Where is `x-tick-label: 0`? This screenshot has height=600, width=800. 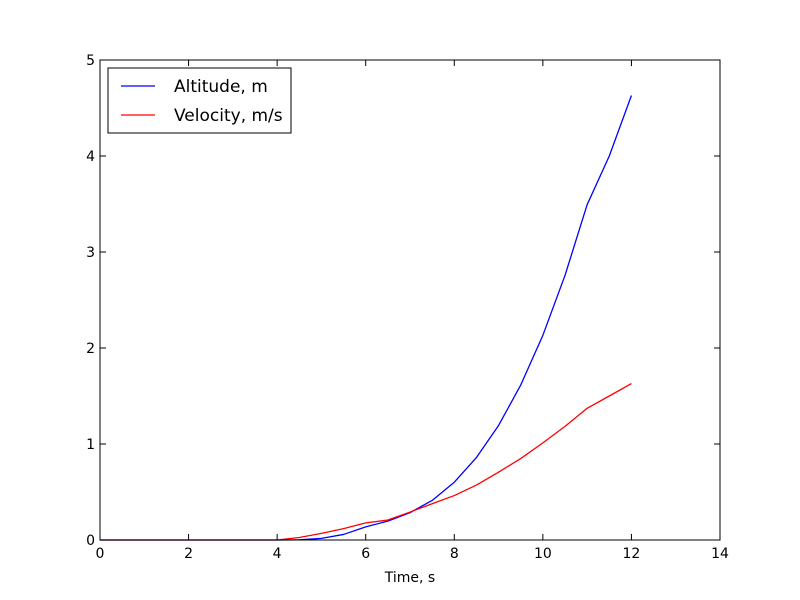 x-tick-label: 0 is located at coordinates (100, 554).